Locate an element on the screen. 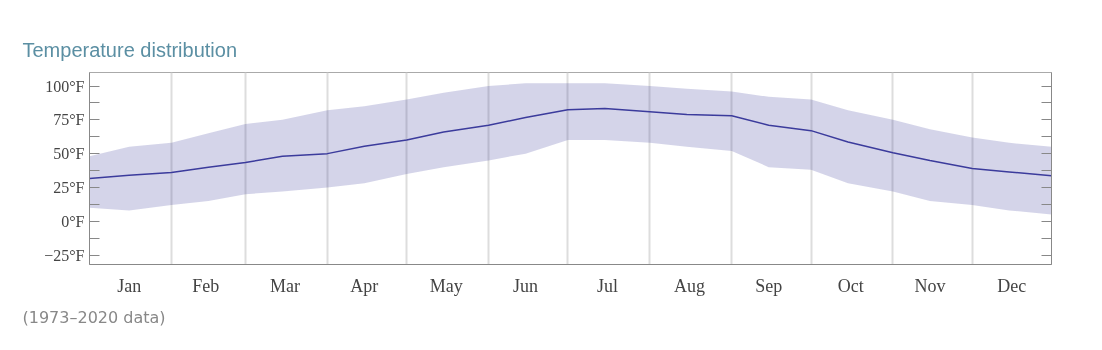 The width and height of the screenshot is (1102, 350). x-tick-label: Nov is located at coordinates (930, 285).